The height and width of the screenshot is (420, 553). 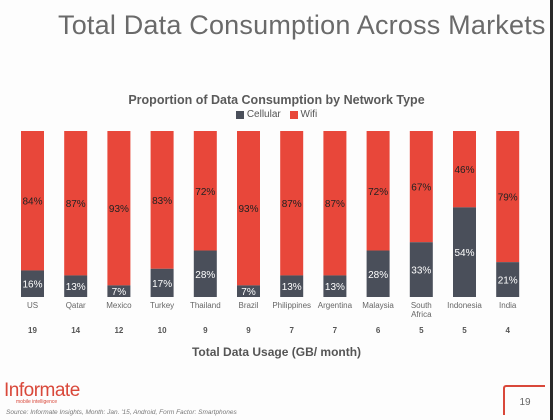 I want to click on page-number: 19, so click(x=525, y=402).